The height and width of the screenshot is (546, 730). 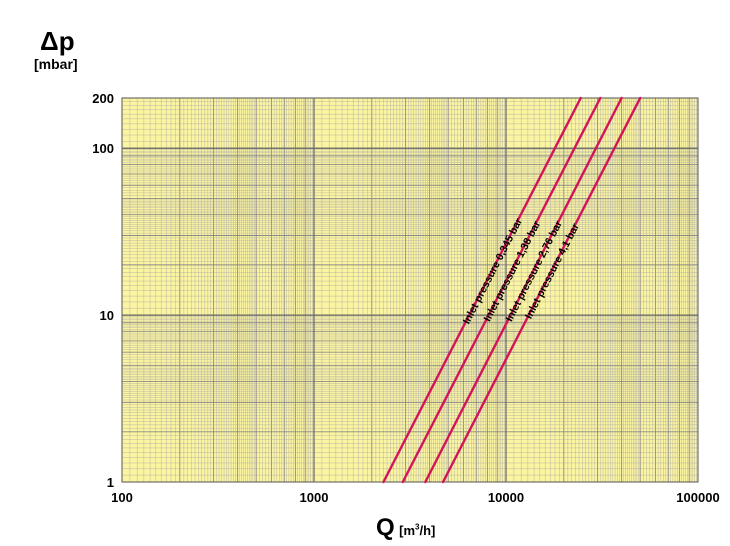 I want to click on y-axis-unit: [mbar], so click(x=56, y=64).